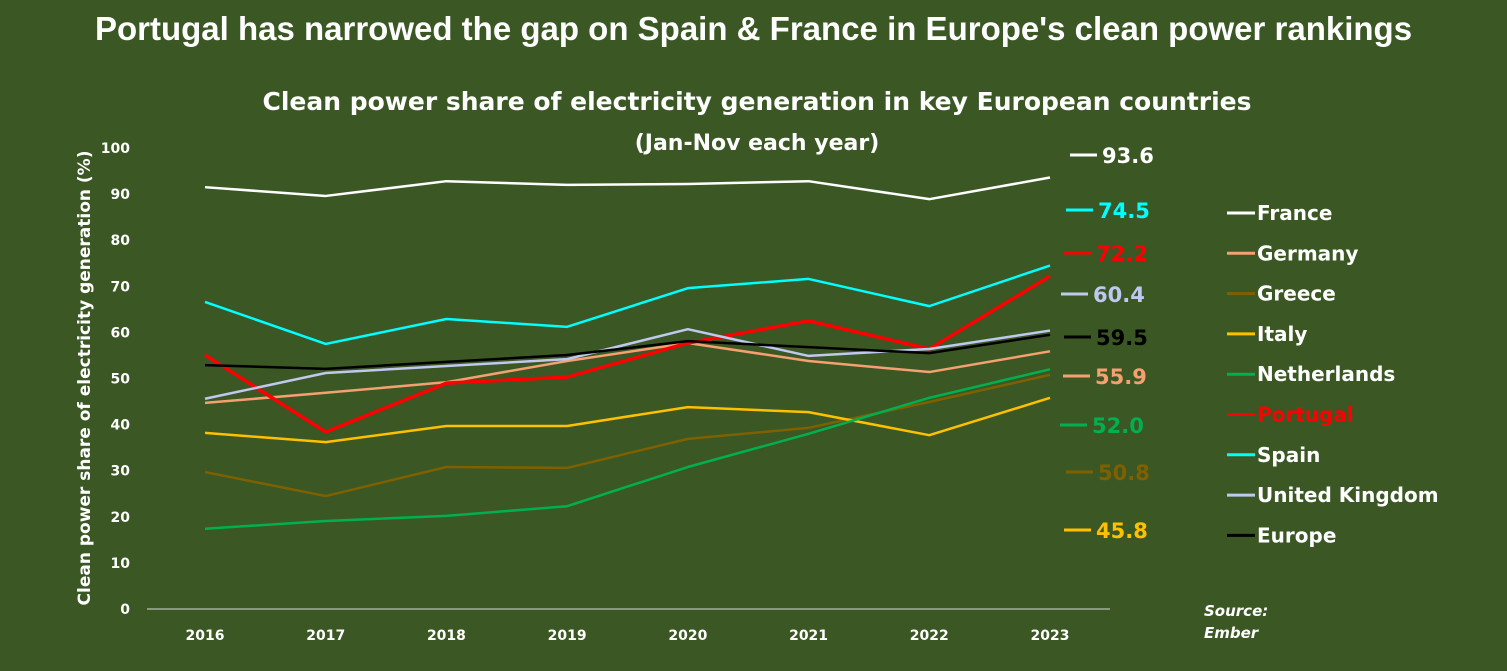 The width and height of the screenshot is (1507, 671). What do you see at coordinates (1307, 253) in the screenshot?
I see `legend-label: Germany` at bounding box center [1307, 253].